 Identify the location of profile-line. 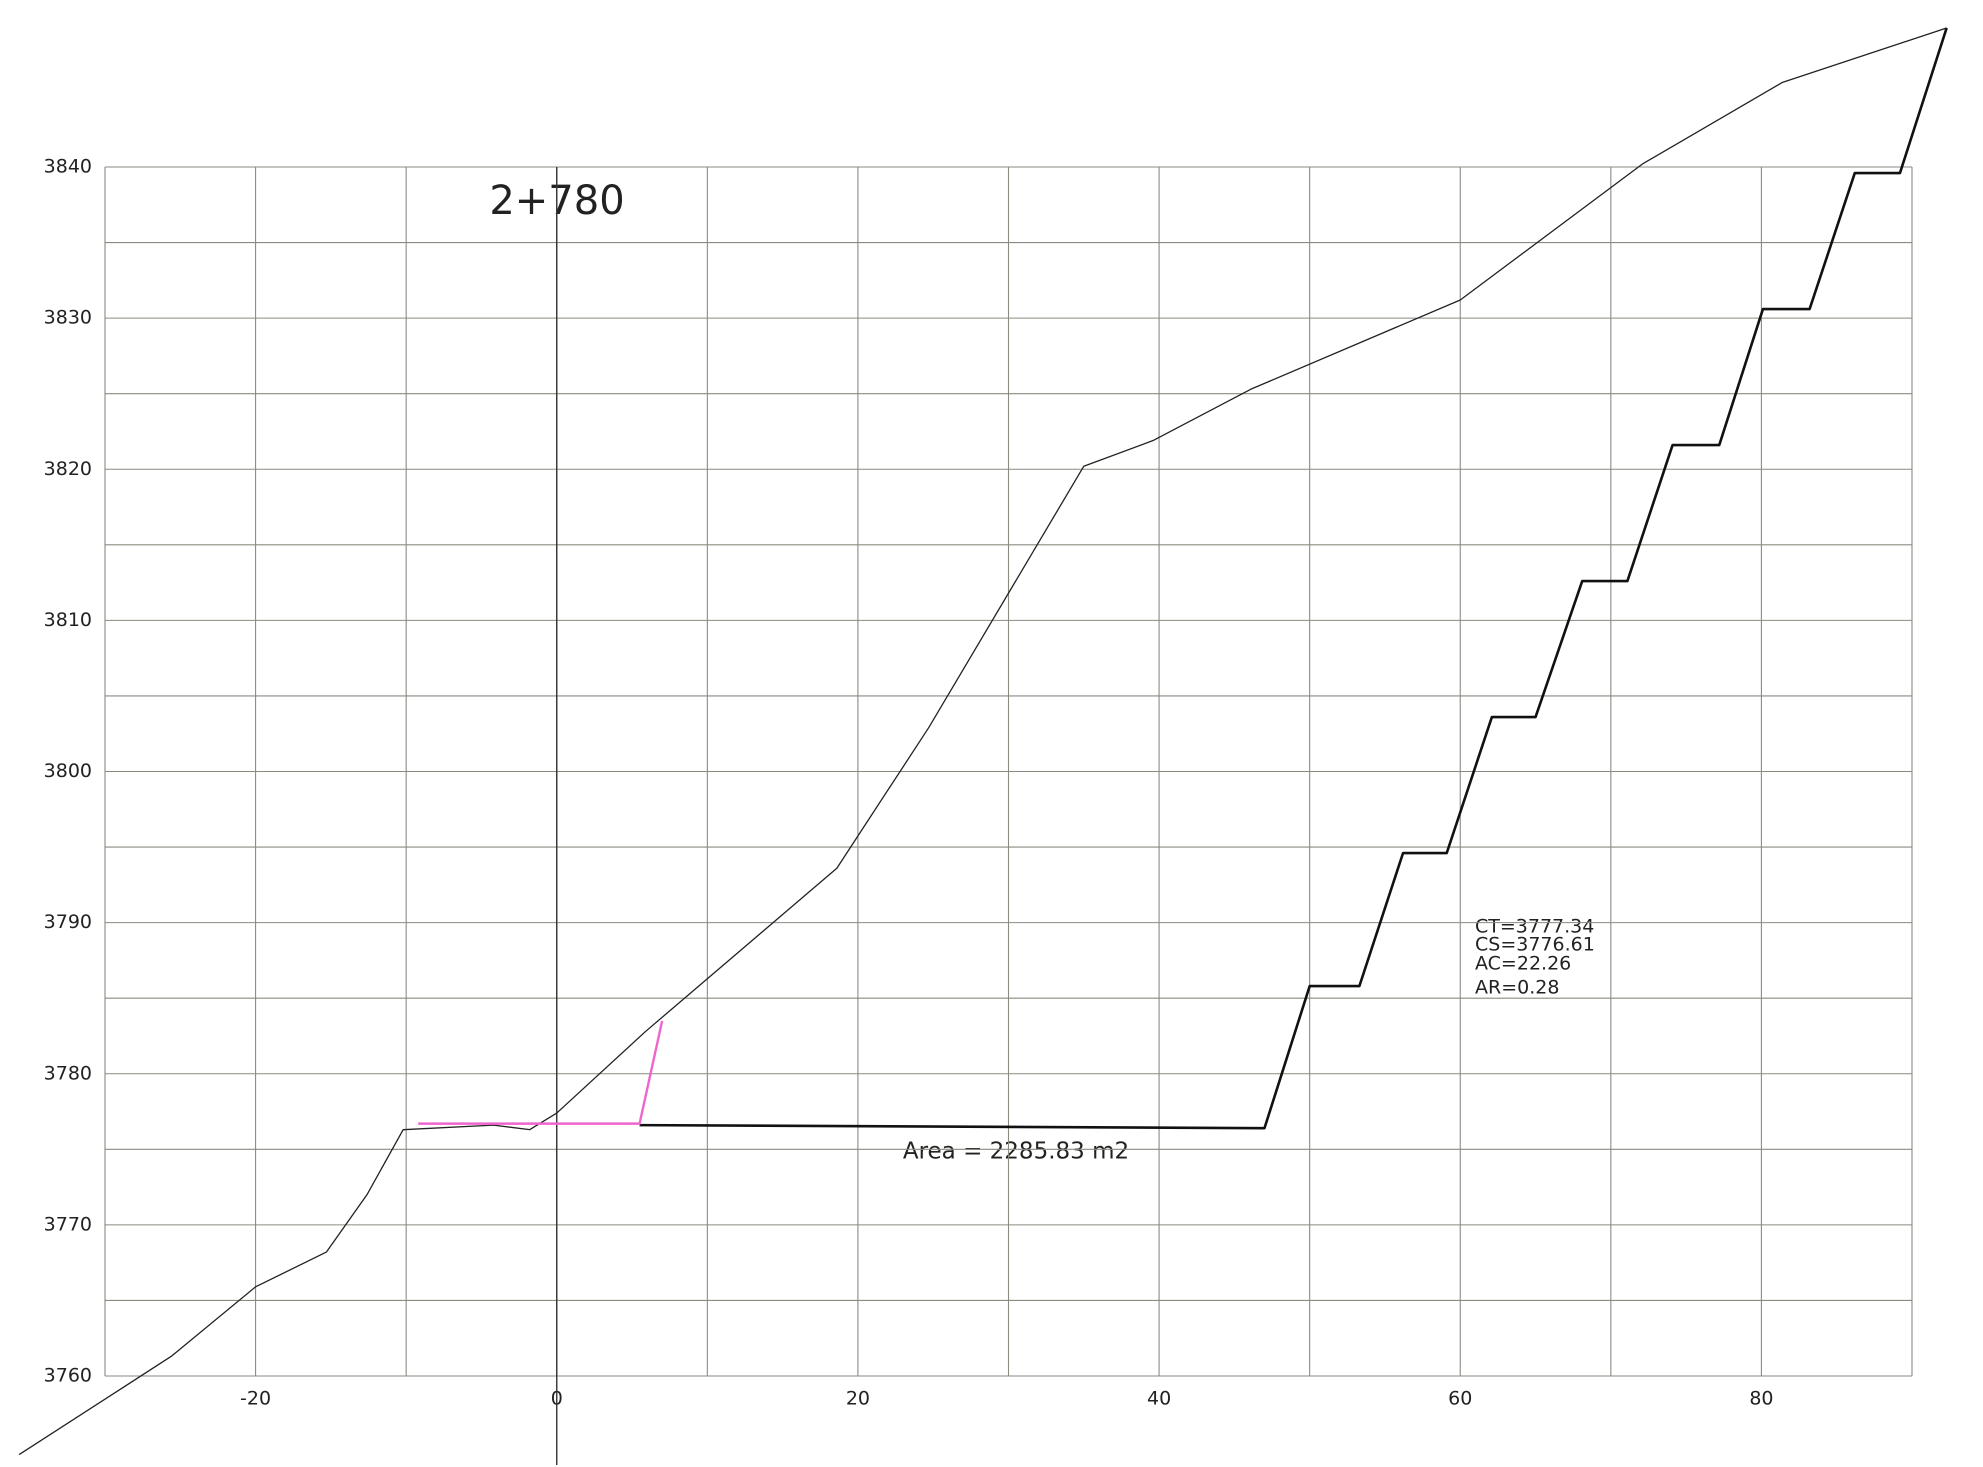
(541, 1072).